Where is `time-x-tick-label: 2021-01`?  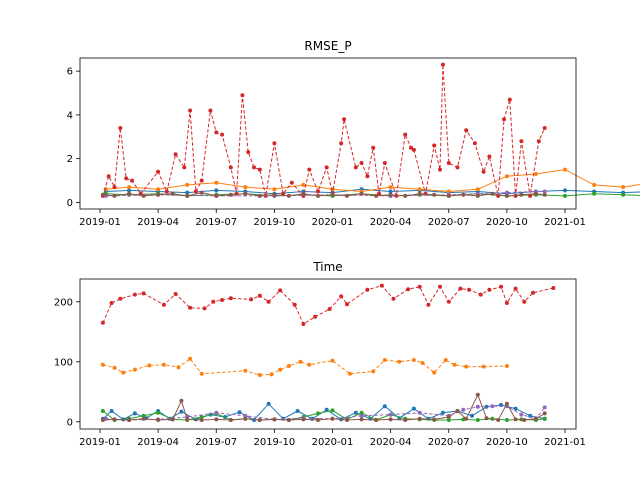
time-x-tick-label: 2021-01 is located at coordinates (565, 442).